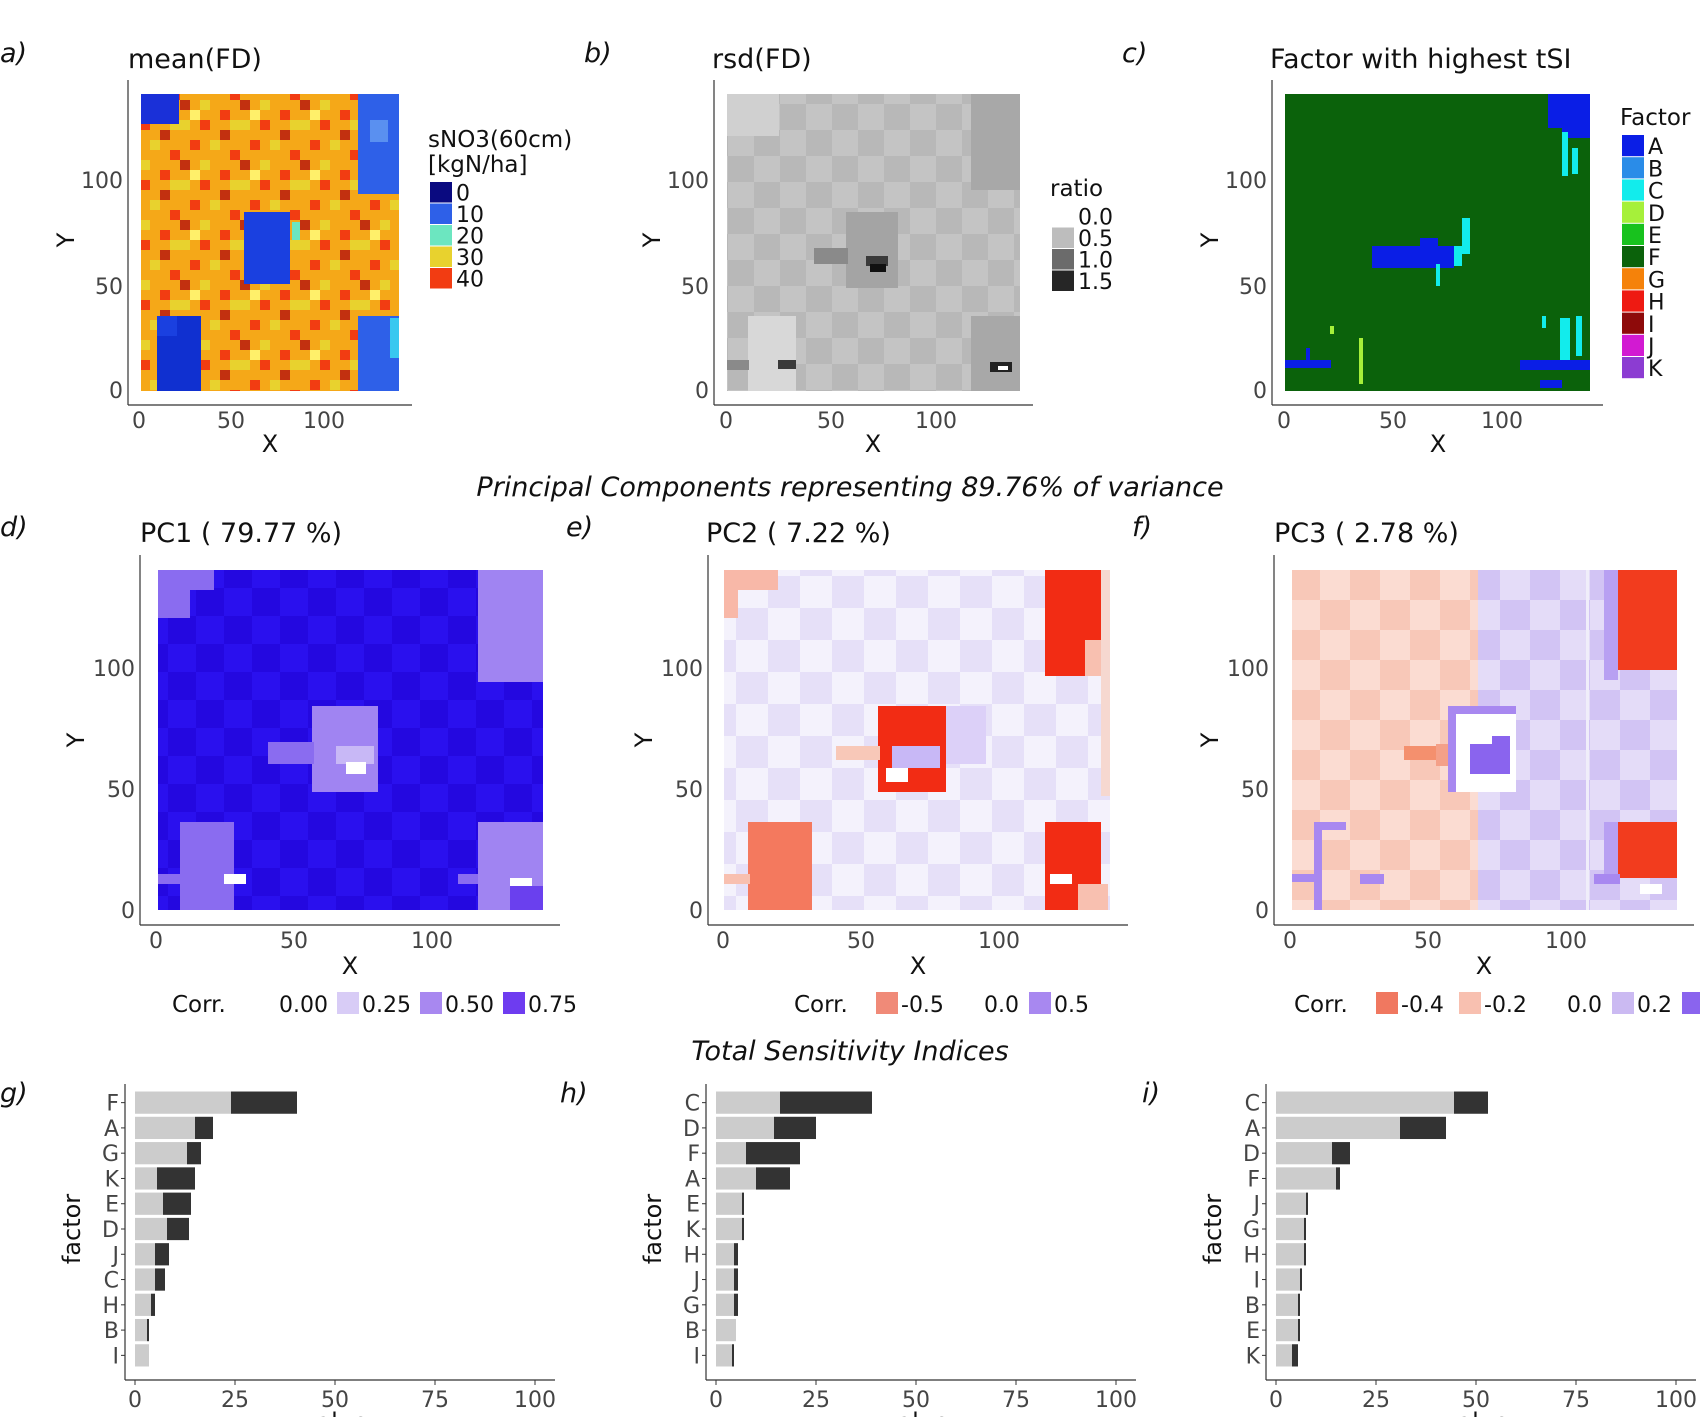 This screenshot has height=1417, width=1700. What do you see at coordinates (114, 669) in the screenshot?
I see `y-tick: 100` at bounding box center [114, 669].